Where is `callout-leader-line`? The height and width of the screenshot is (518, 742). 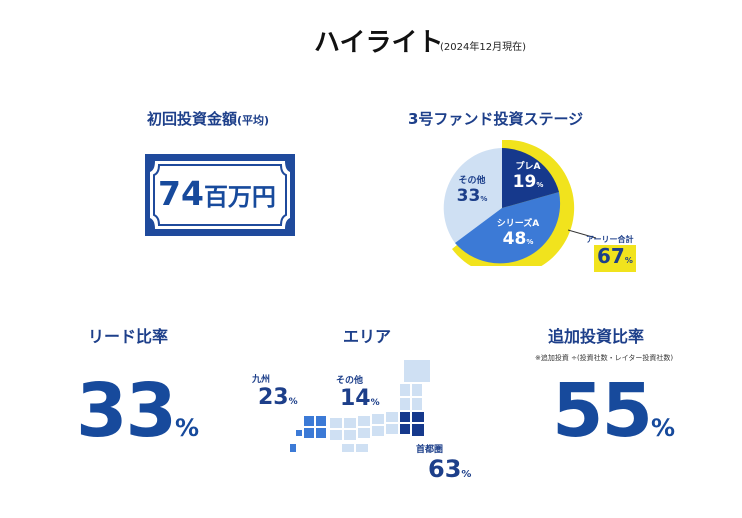
callout-leader-line is located at coordinates (582, 234).